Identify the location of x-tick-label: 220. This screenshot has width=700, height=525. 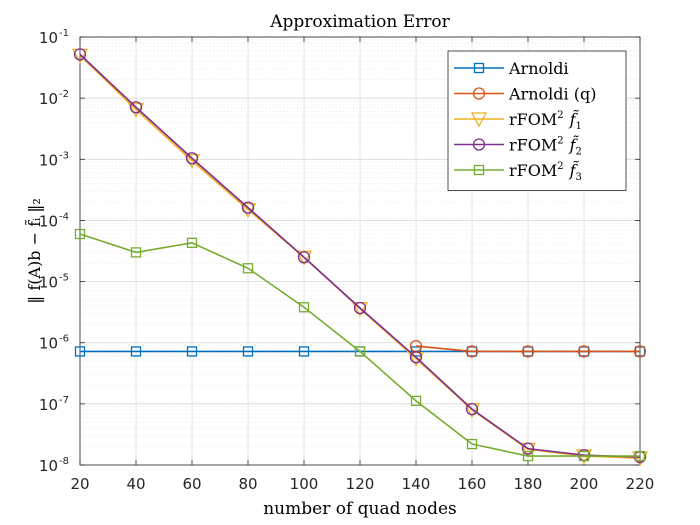
(640, 484).